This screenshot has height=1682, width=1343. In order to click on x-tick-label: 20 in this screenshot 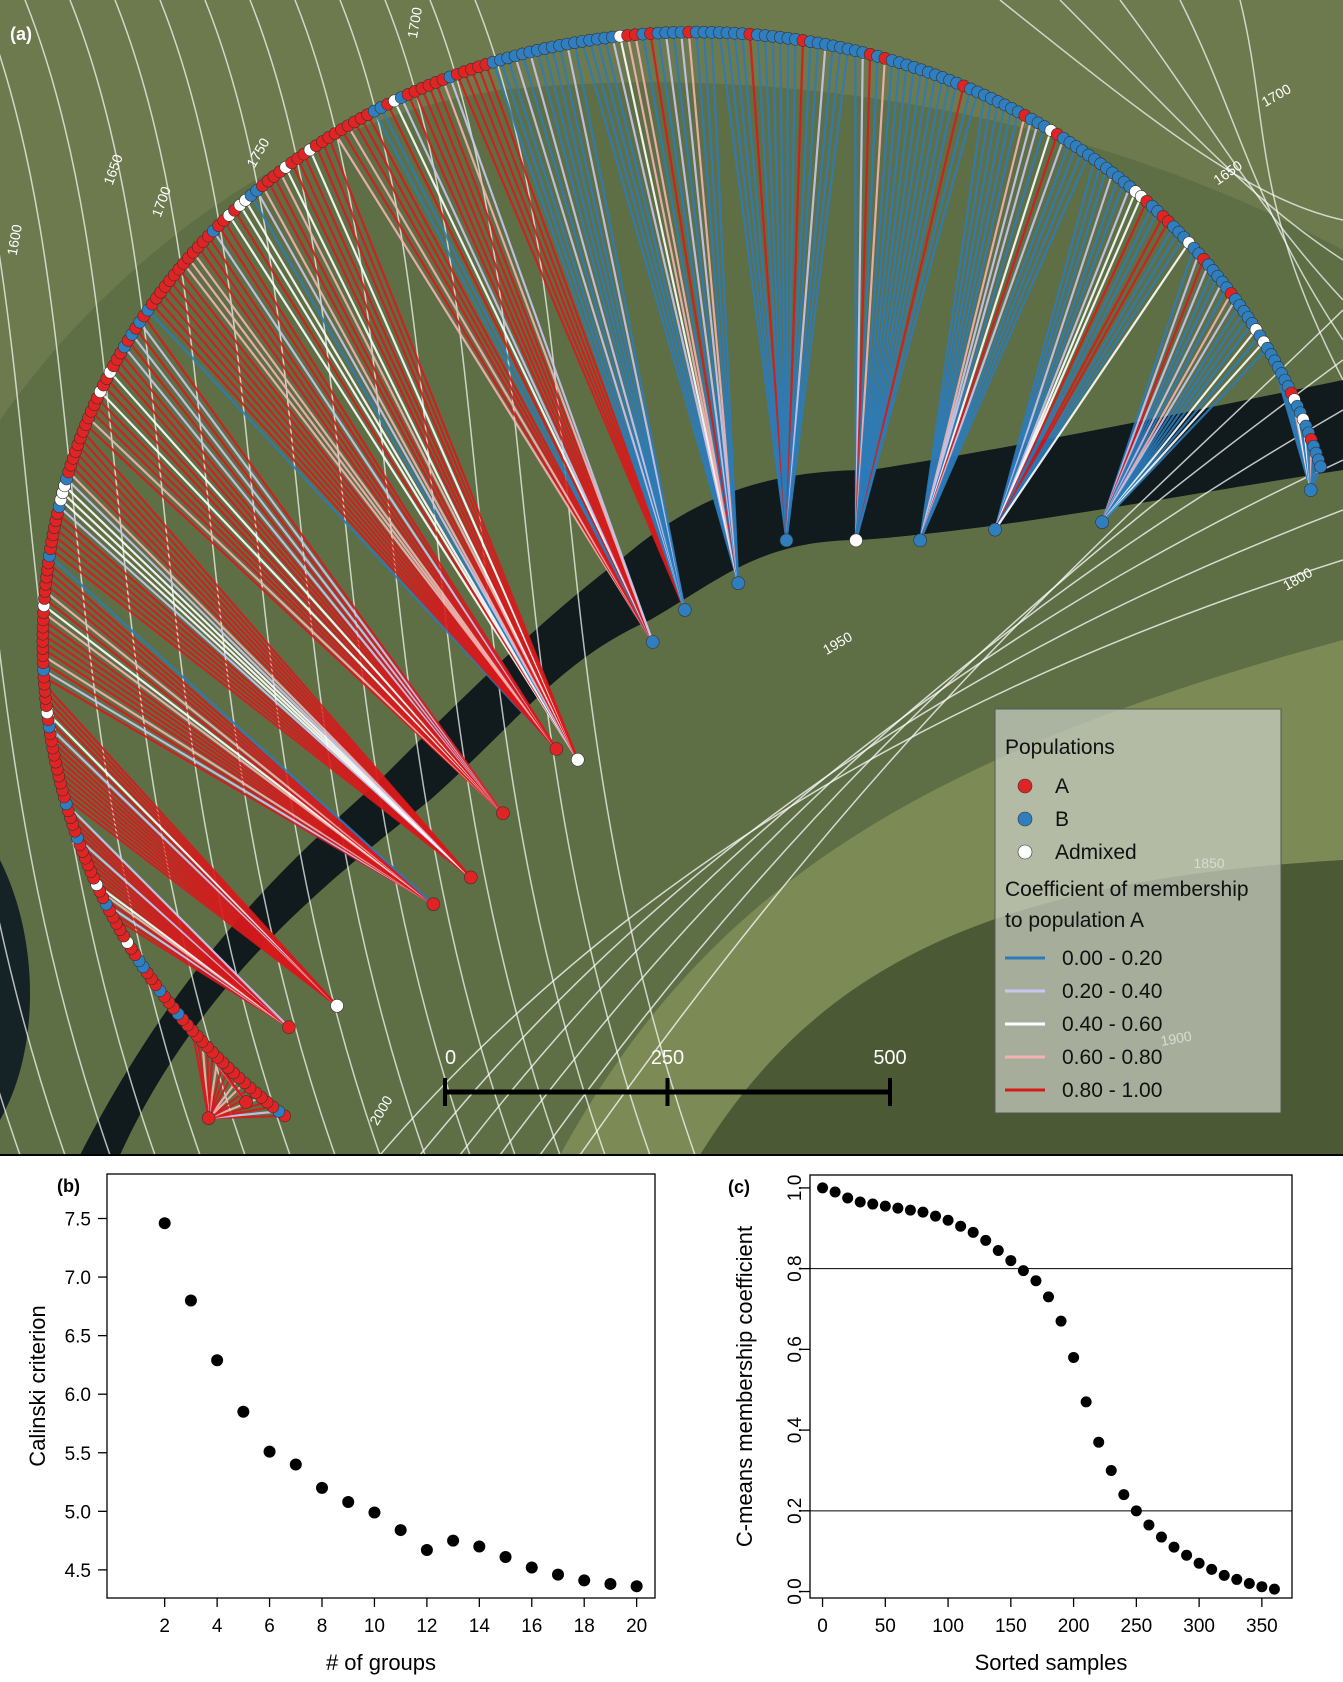, I will do `click(636, 1626)`.